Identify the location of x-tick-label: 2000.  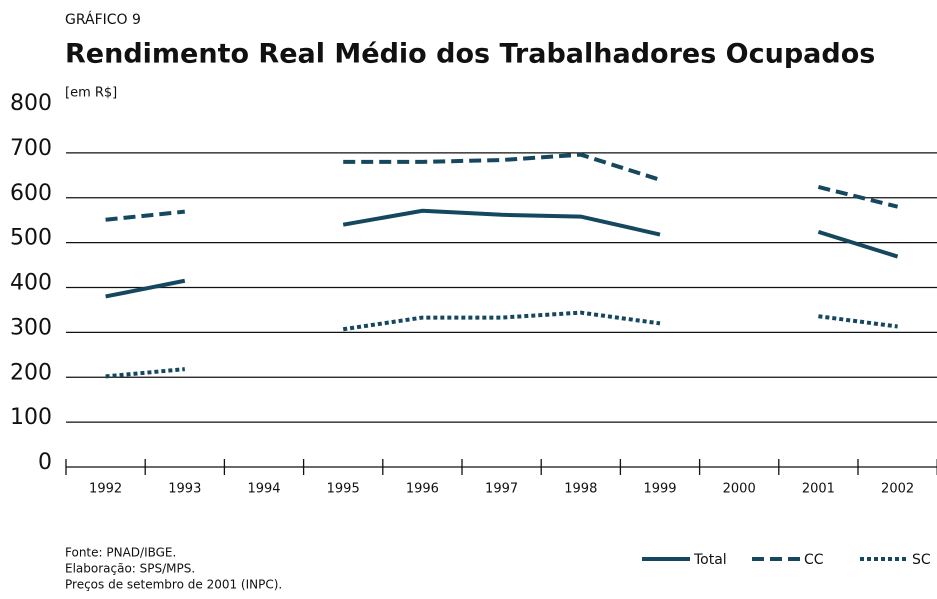
(739, 489).